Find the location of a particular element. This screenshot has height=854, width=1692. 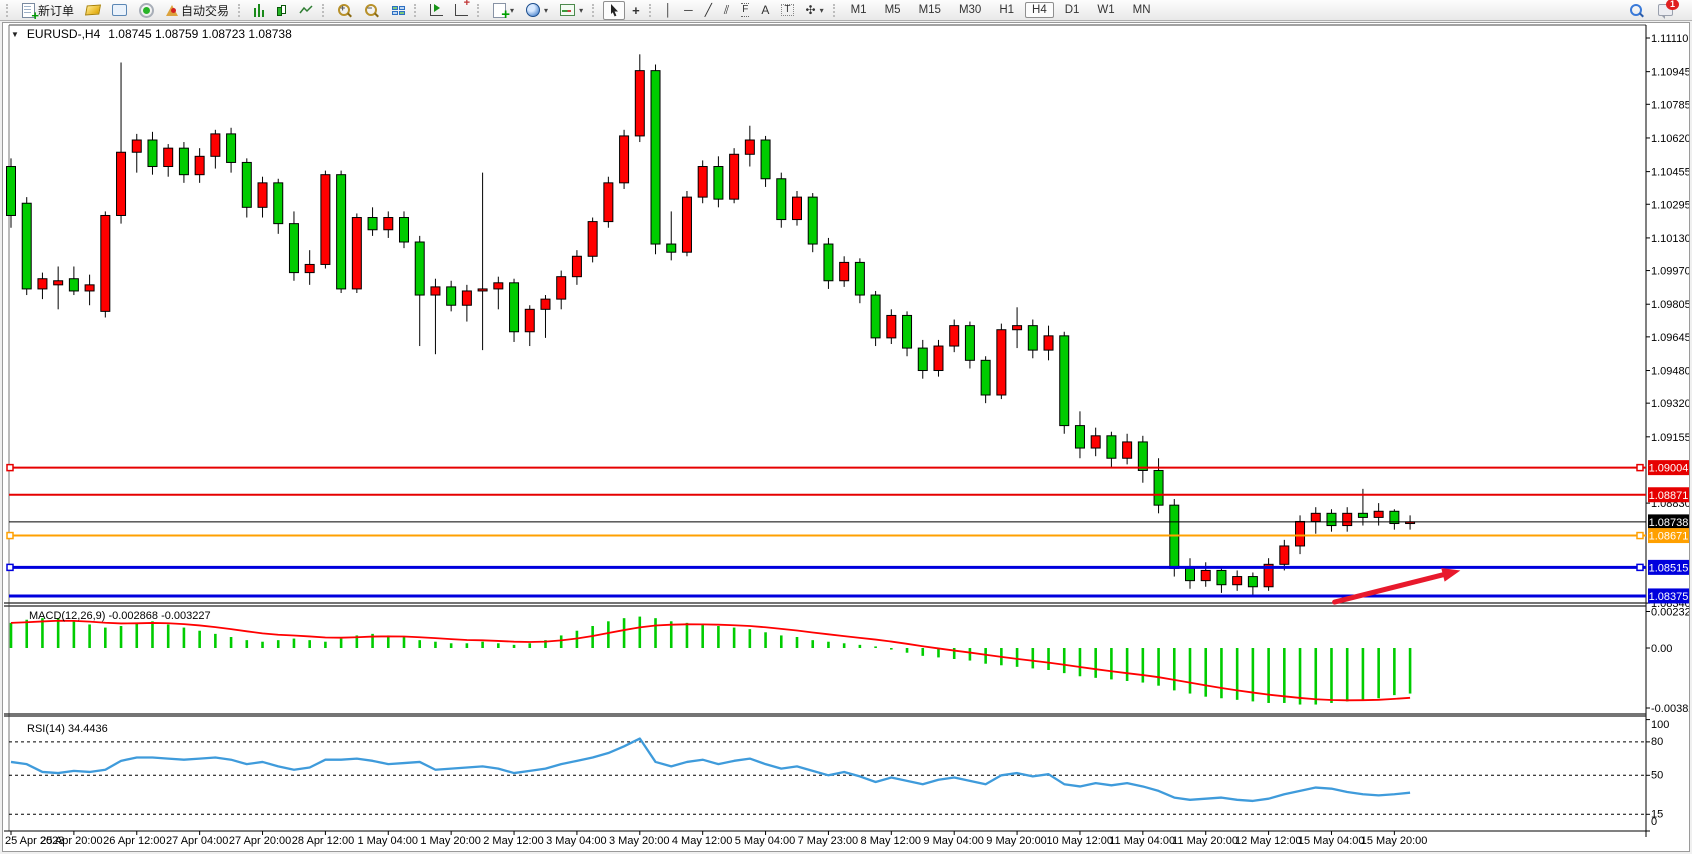

auto-trading-label: 自动交易 is located at coordinates (205, 10).